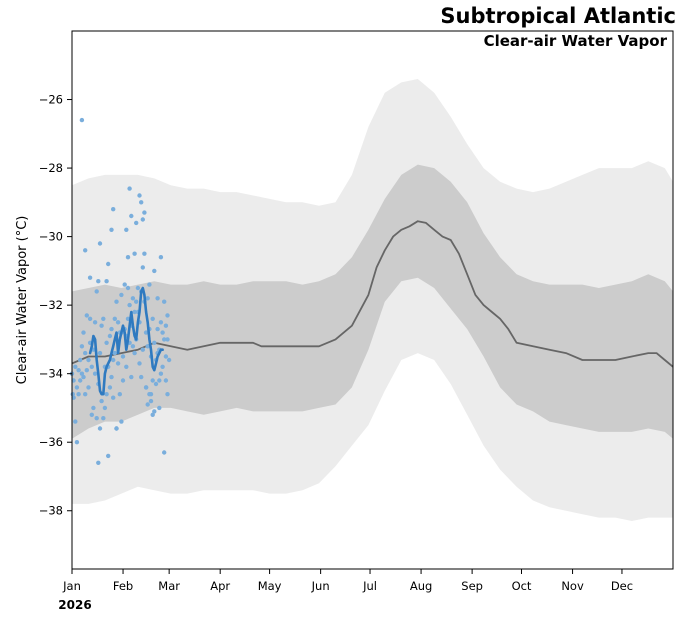 This screenshot has height=618, width=690. I want to click on y-tick-label: −36, so click(51, 442).